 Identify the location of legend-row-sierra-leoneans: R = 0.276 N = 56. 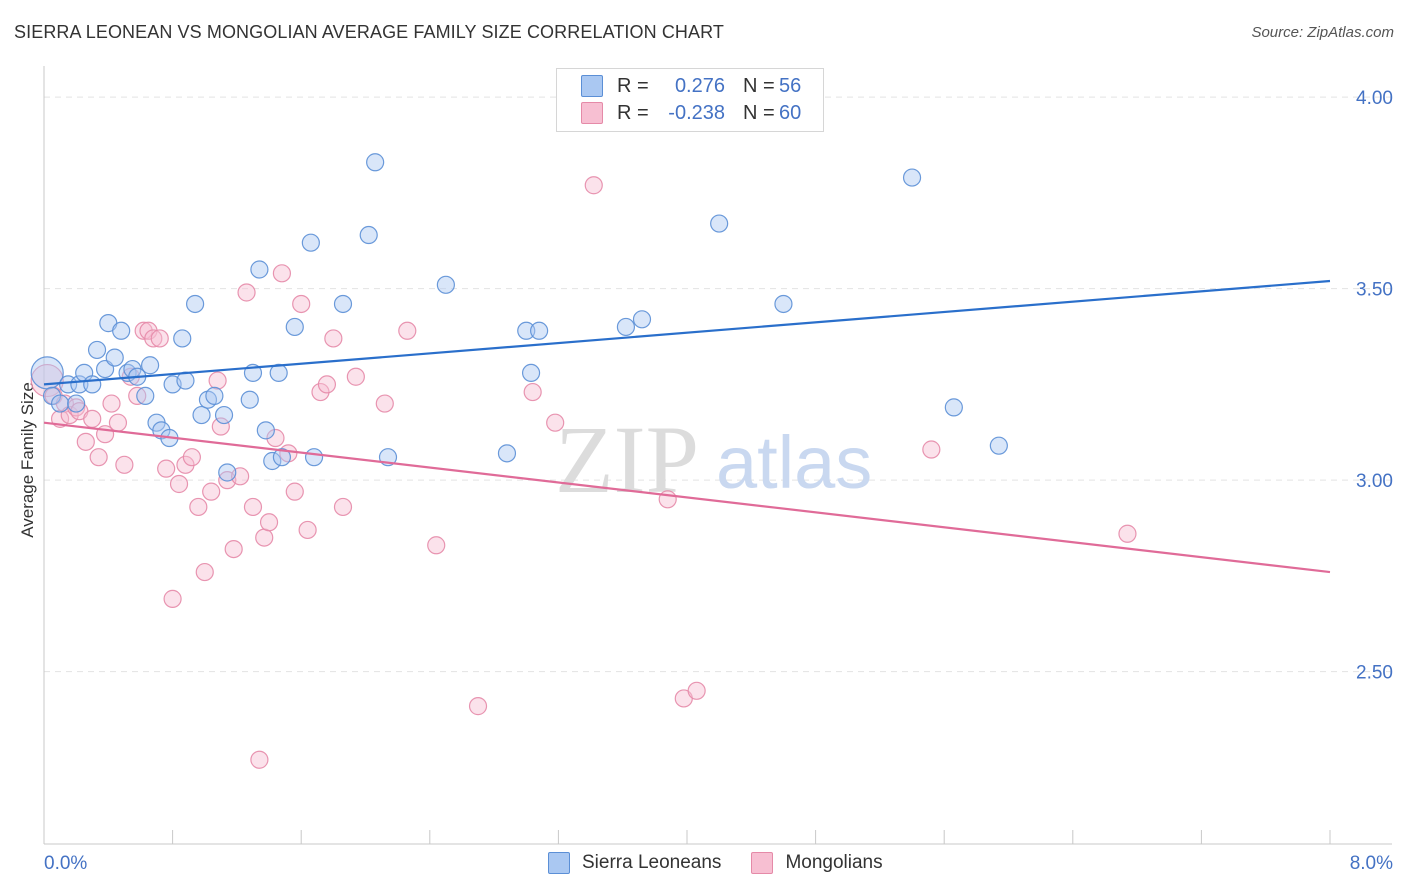
(691, 86).